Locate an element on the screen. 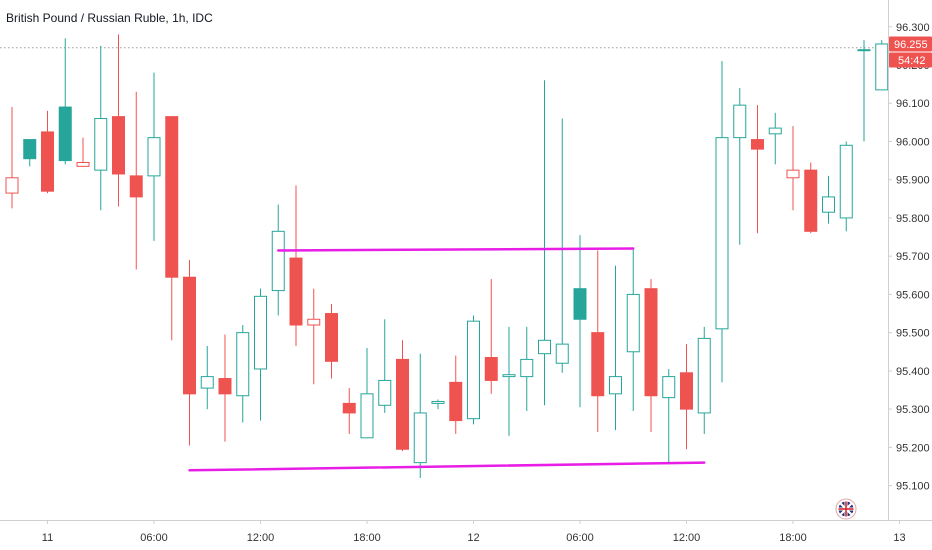  time-axis: 11 06:00 12:00 18:00 12 06:00 12:00 18:00 13 is located at coordinates (474, 532).